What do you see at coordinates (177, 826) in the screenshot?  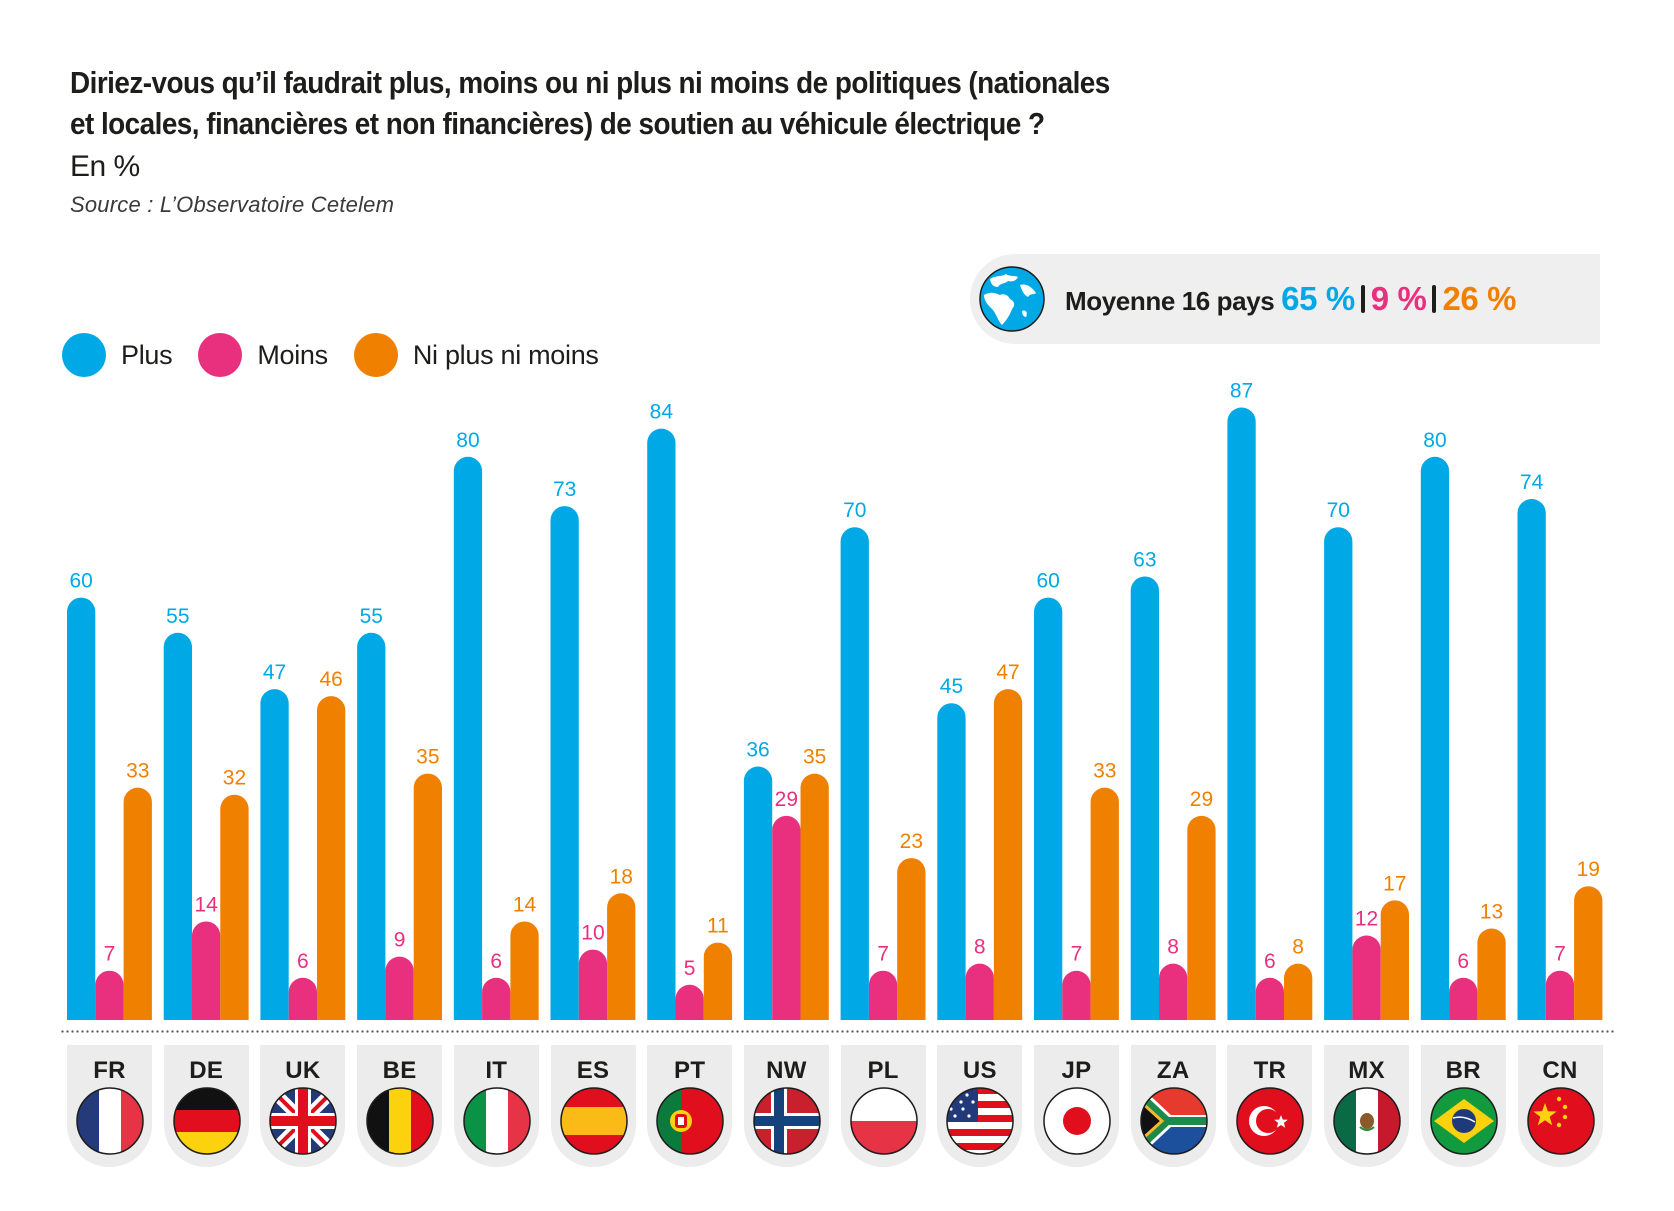 I see `bar-plus-de` at bounding box center [177, 826].